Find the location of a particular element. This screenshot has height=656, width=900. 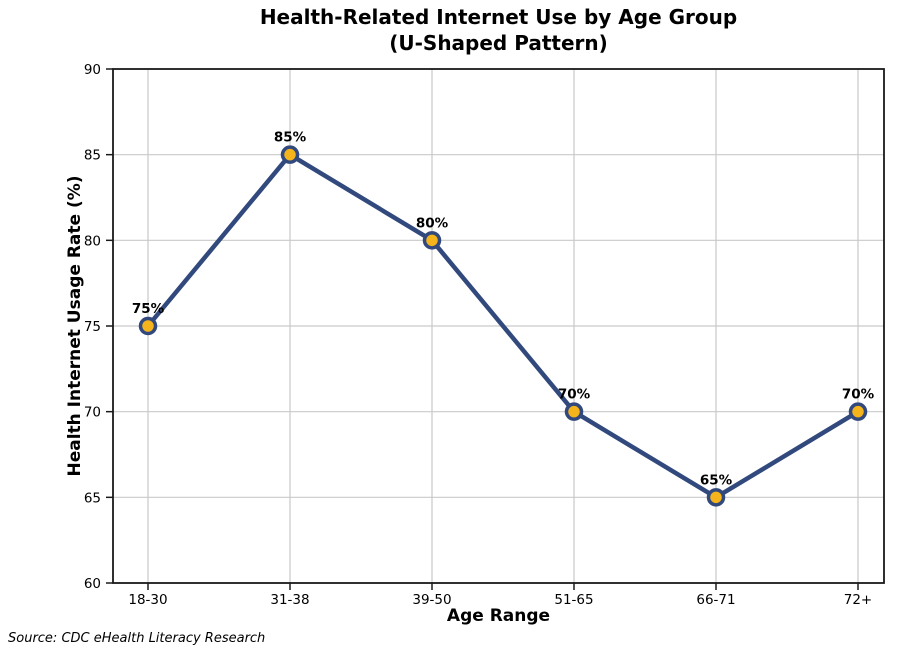

point-value-label: 80% is located at coordinates (432, 223).